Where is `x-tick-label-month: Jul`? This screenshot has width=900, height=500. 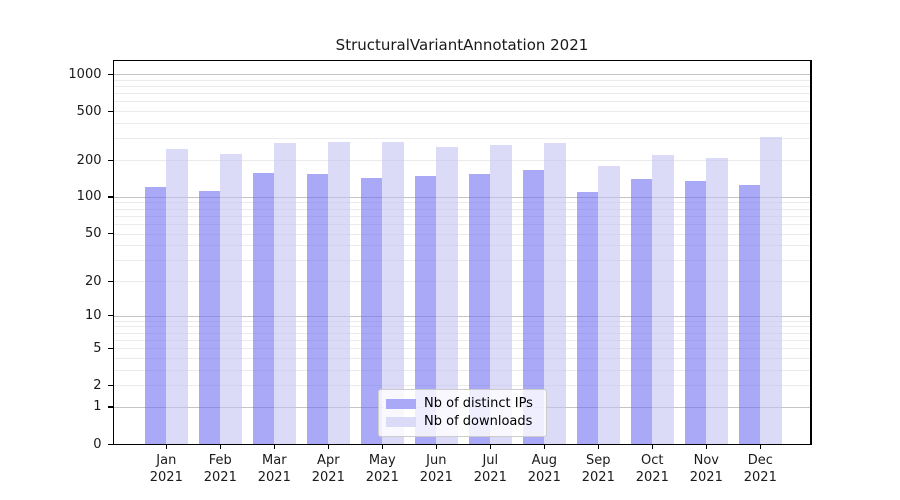
x-tick-label-month: Jul is located at coordinates (490, 460).